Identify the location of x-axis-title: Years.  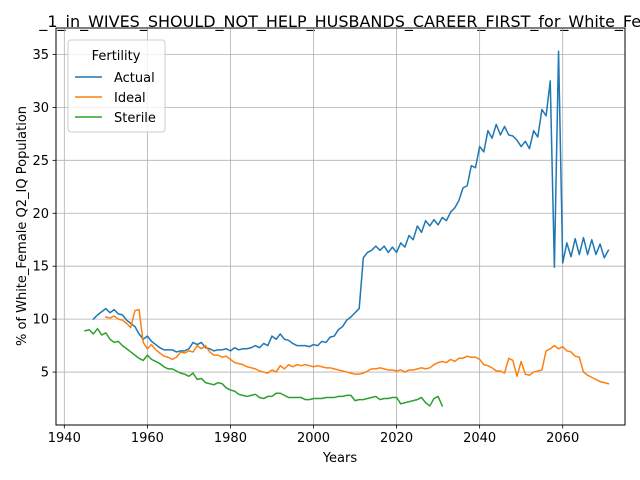
(340, 458).